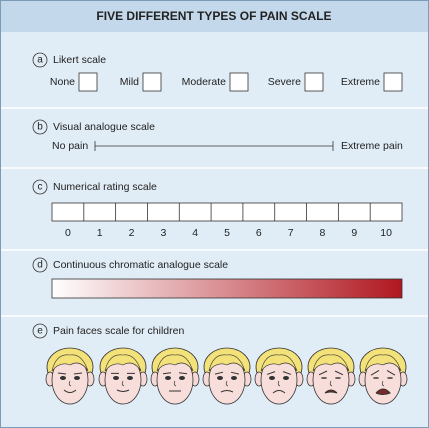 The width and height of the screenshot is (429, 428). I want to click on header-band, so click(214, 16).